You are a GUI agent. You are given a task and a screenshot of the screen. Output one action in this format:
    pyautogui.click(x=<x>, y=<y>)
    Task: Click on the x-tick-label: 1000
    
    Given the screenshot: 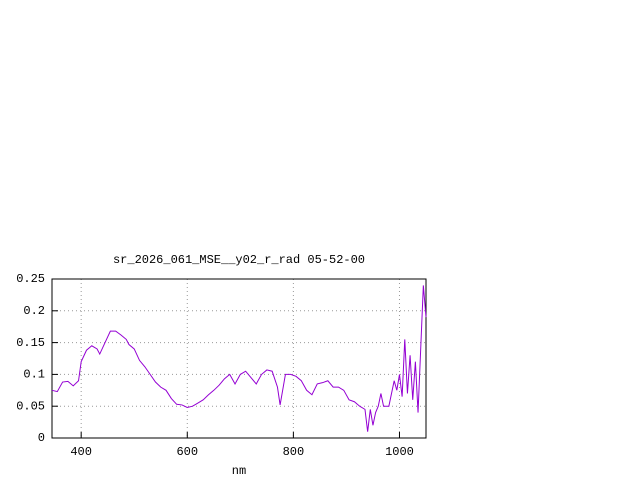 What is the action you would take?
    pyautogui.click(x=399, y=452)
    